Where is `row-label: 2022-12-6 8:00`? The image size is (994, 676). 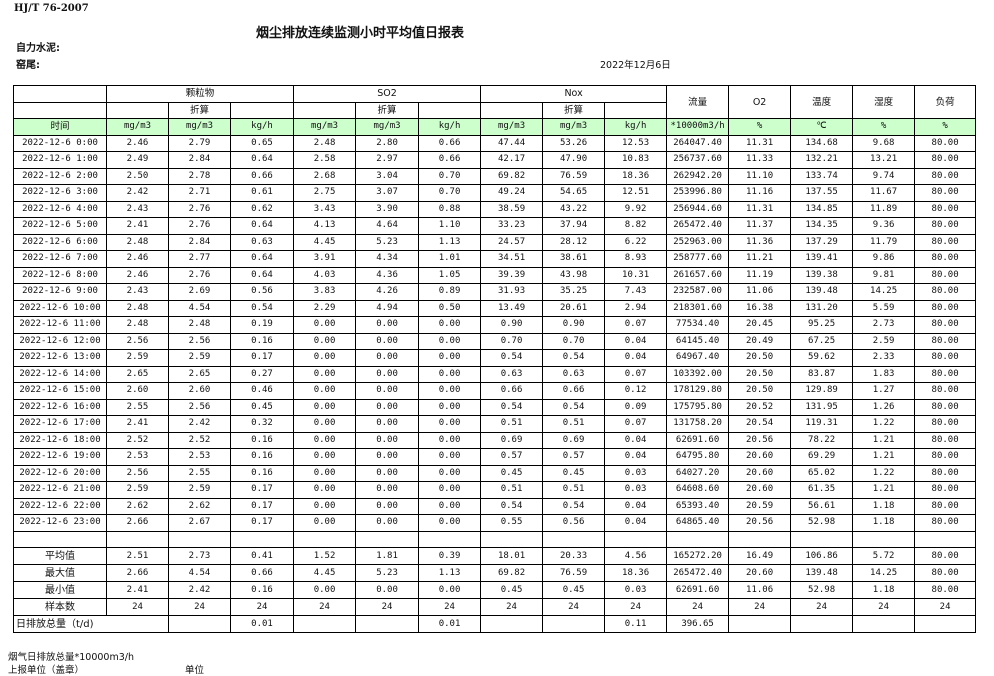
row-label: 2022-12-6 8:00 is located at coordinates (60, 275).